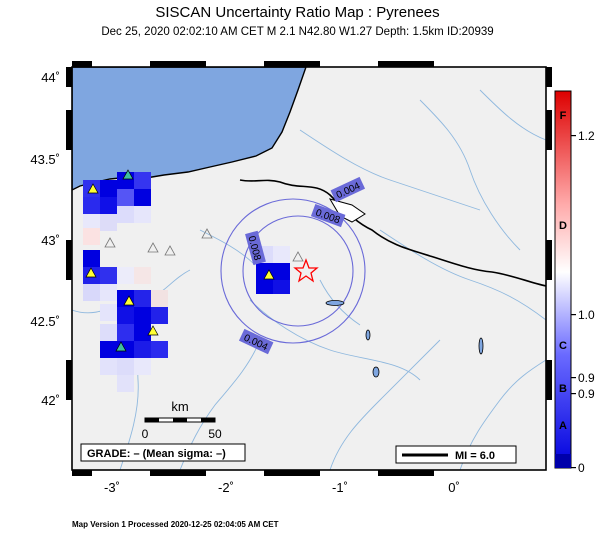 The height and width of the screenshot is (541, 595). Describe the element at coordinates (297, 12) in the screenshot. I see `map-title: SISCAN Uncertainty Ratio Map : Pyrenees` at that location.